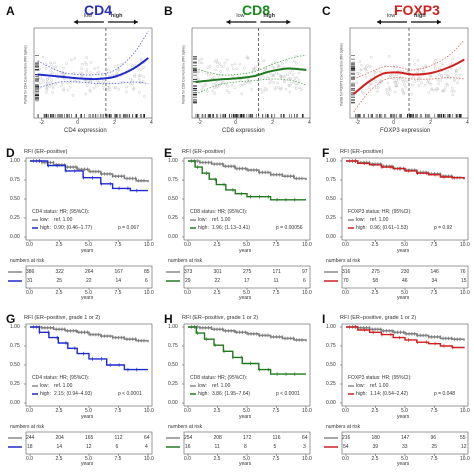 This screenshot has height=474, width=474. What do you see at coordinates (247, 333) in the screenshot?
I see `low-censor-marks` at bounding box center [247, 333].